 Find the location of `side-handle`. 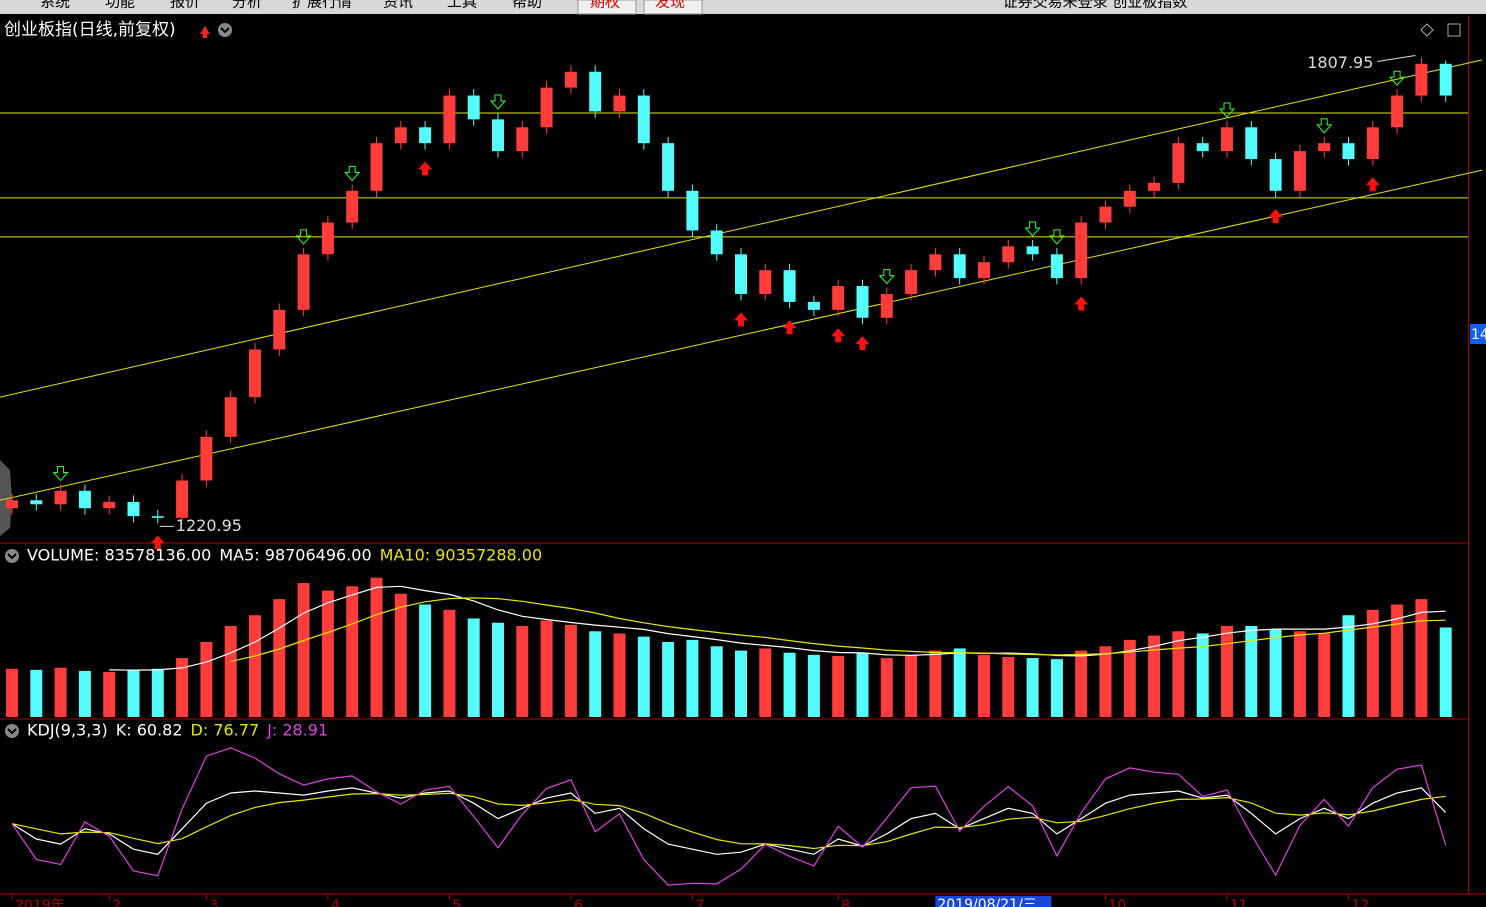

side-handle is located at coordinates (6, 498).